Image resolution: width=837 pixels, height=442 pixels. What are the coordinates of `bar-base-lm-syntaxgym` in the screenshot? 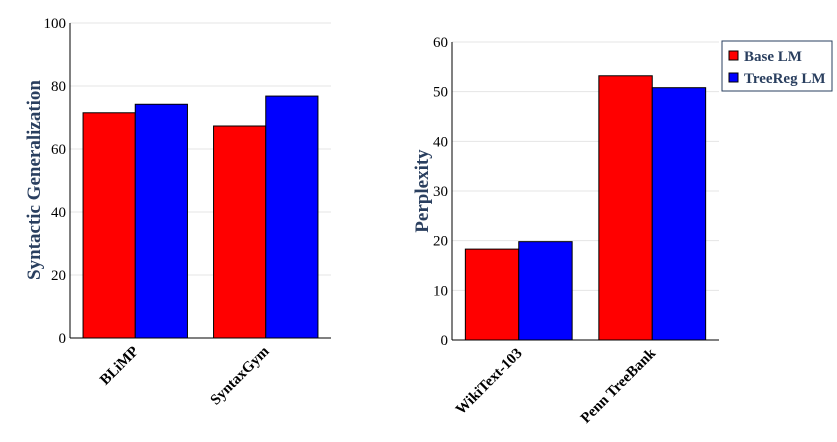 It's located at (240, 232).